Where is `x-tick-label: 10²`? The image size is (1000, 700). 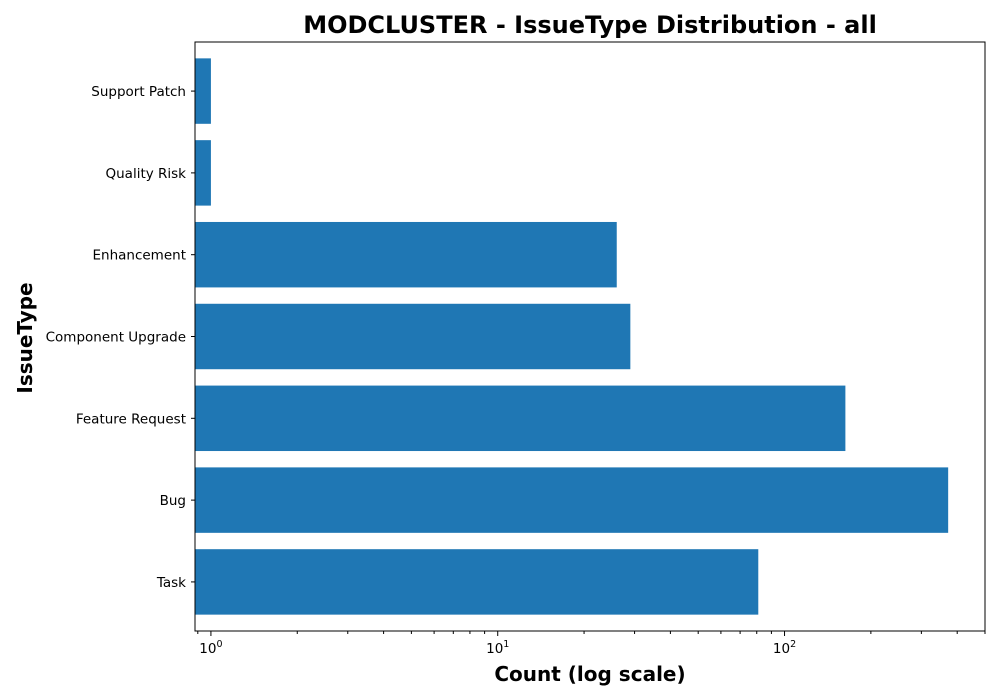 x-tick-label: 10² is located at coordinates (784, 648).